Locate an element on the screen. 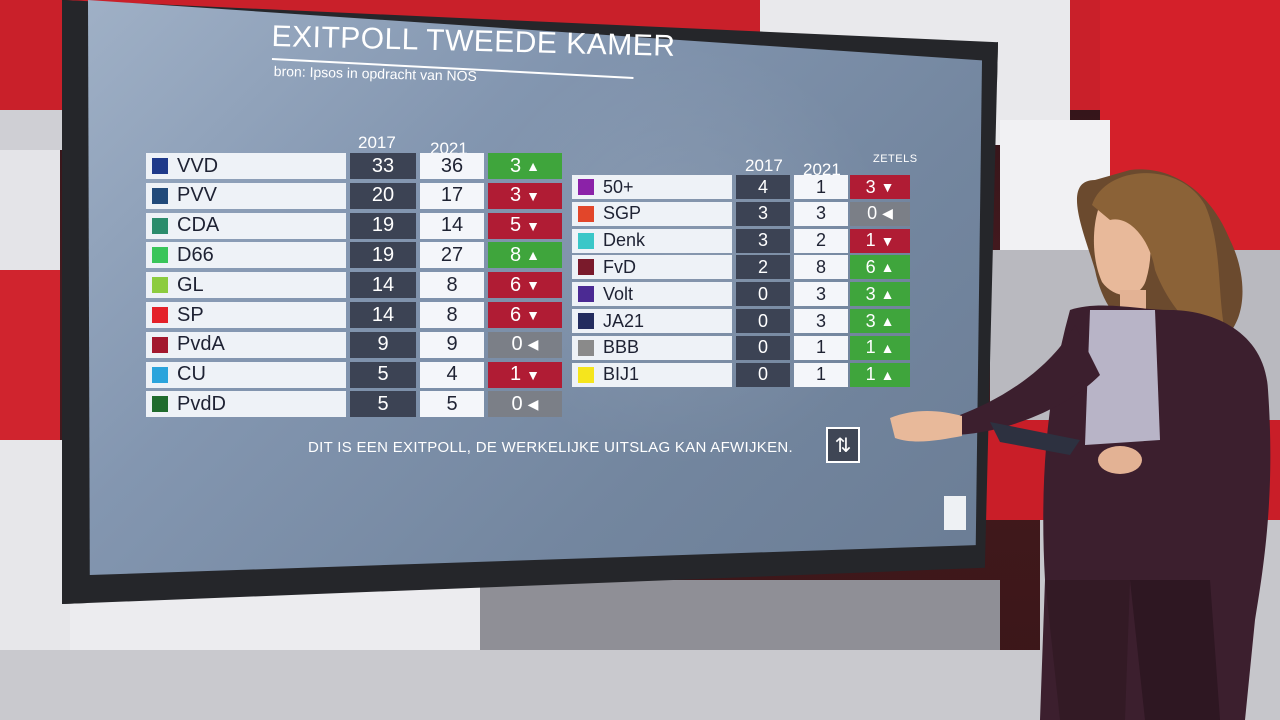 The image size is (1280, 720). party-name-cell: PvdD is located at coordinates (246, 404).